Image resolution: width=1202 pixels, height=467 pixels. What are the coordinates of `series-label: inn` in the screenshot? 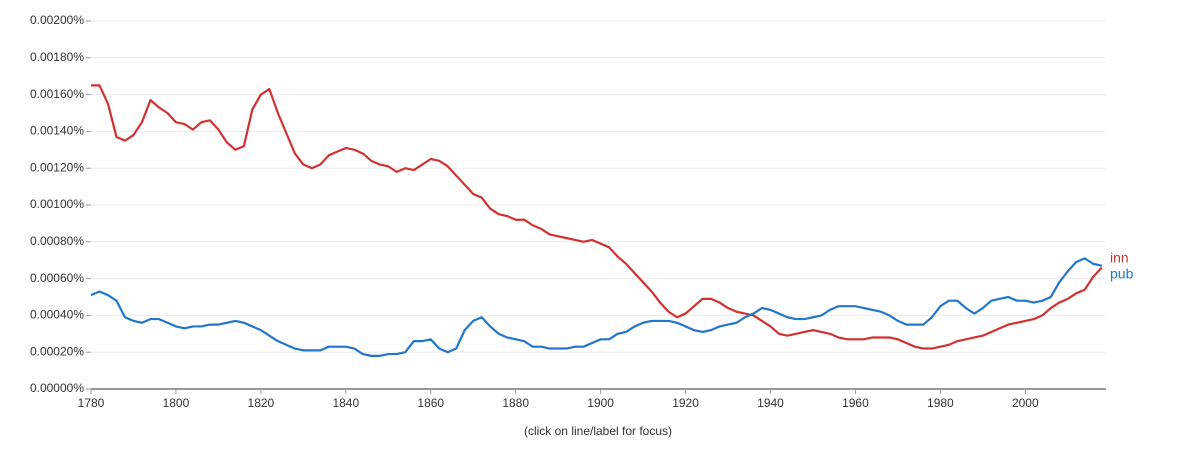 It's located at (1119, 257).